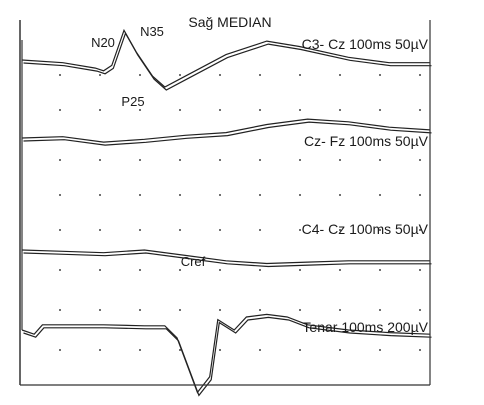  What do you see at coordinates (152, 31) in the screenshot?
I see `peak-label-n35: N35` at bounding box center [152, 31].